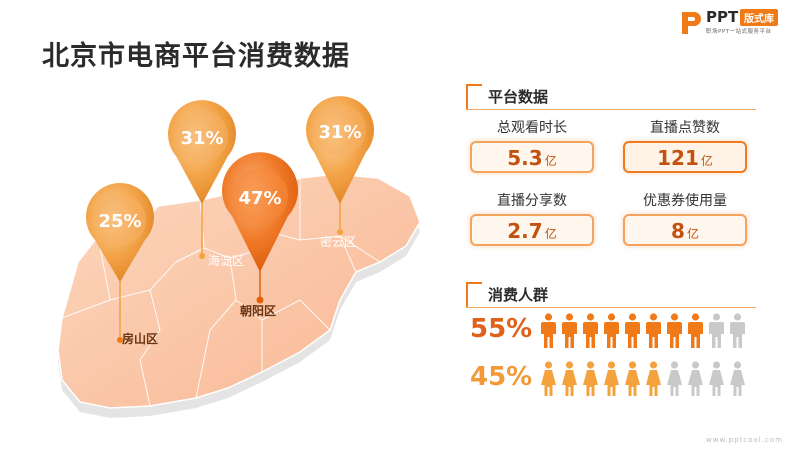  I want to click on map-pin-fangshan: 25%, so click(120, 232).